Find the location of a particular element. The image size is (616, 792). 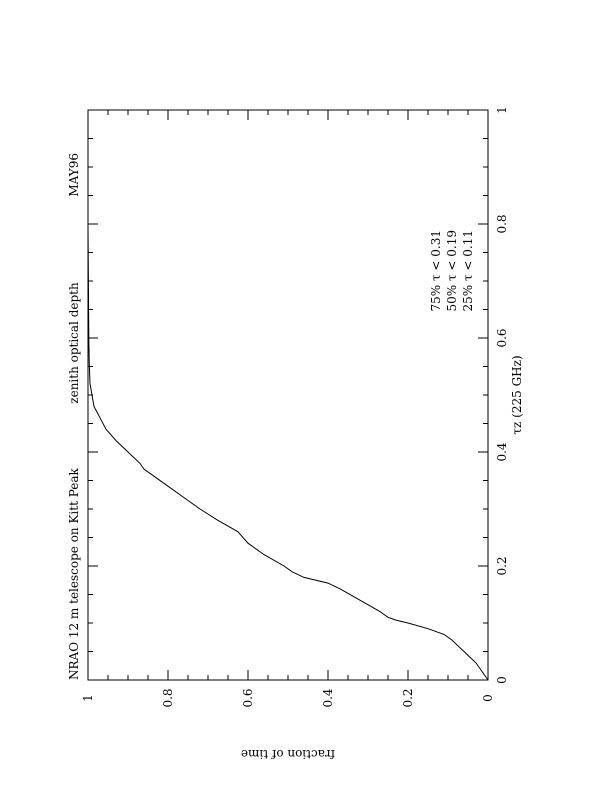

y-tick-label: 0.2 is located at coordinates (408, 697).